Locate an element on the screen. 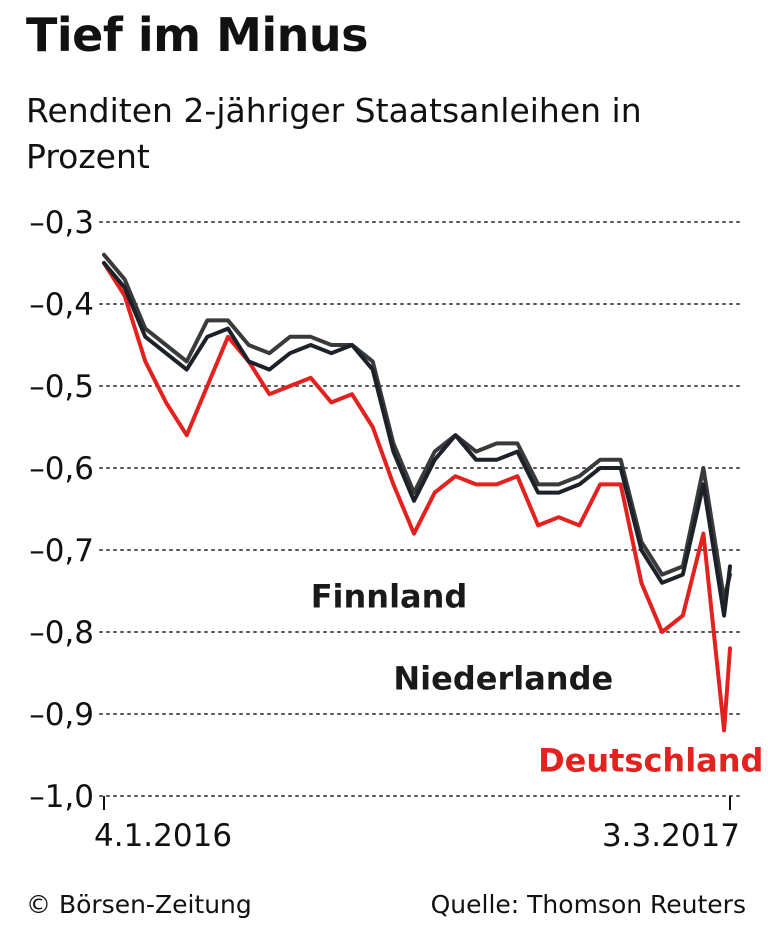 This screenshot has width=768, height=937. y-tick-label: –0,7 is located at coordinates (61, 551).